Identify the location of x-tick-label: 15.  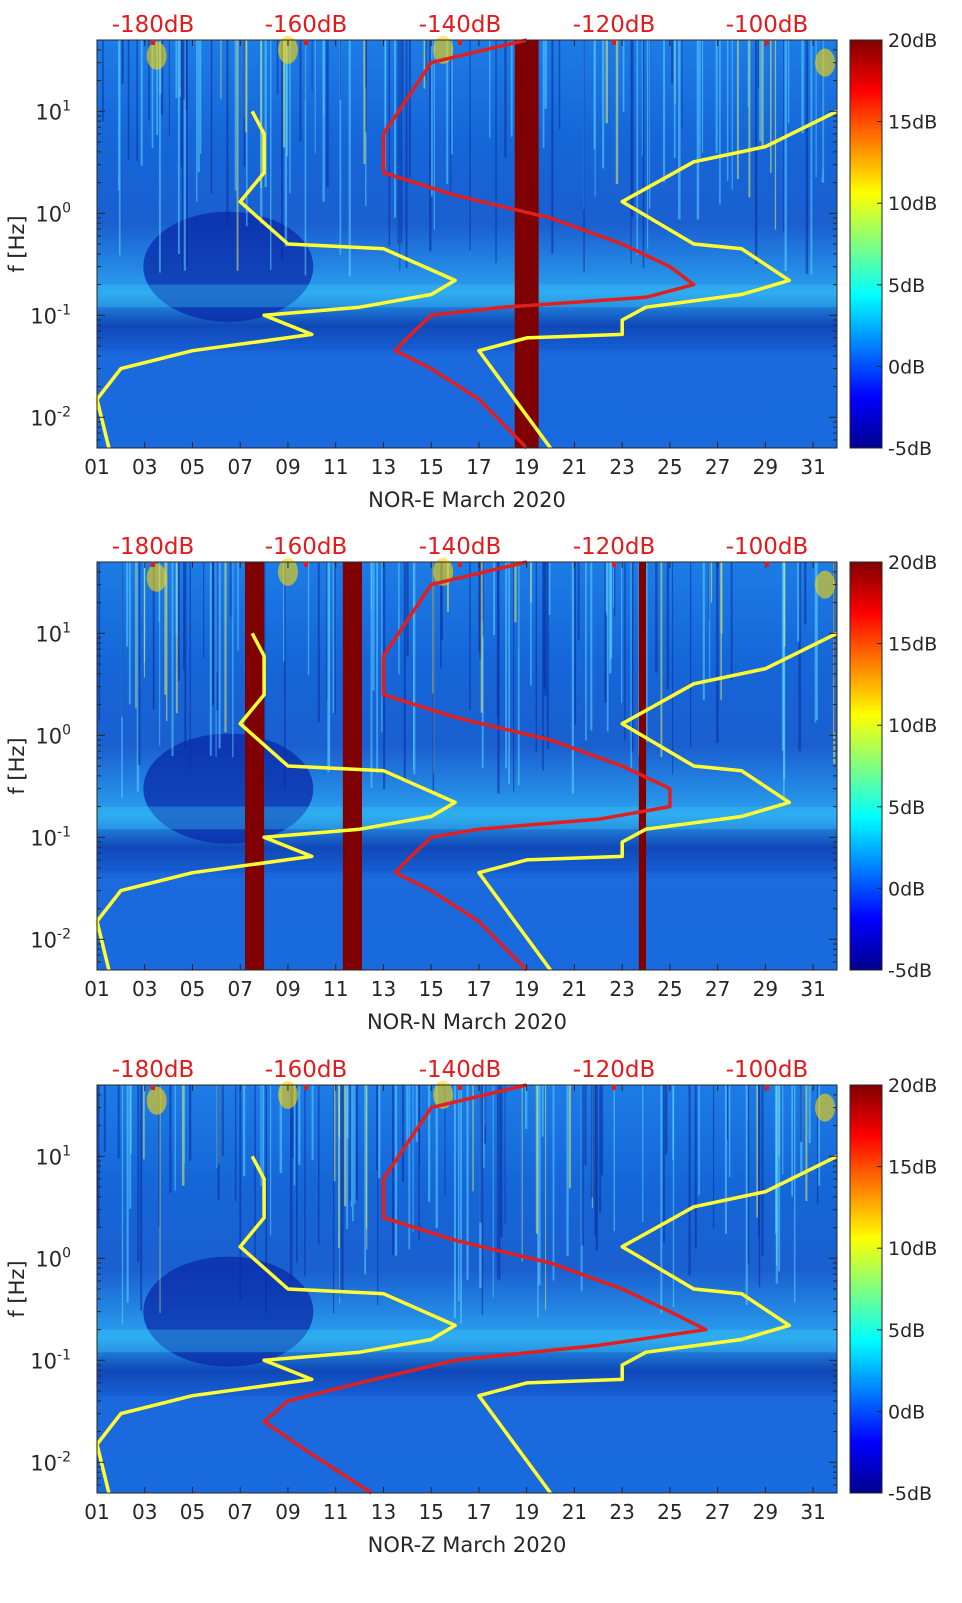
(430, 989).